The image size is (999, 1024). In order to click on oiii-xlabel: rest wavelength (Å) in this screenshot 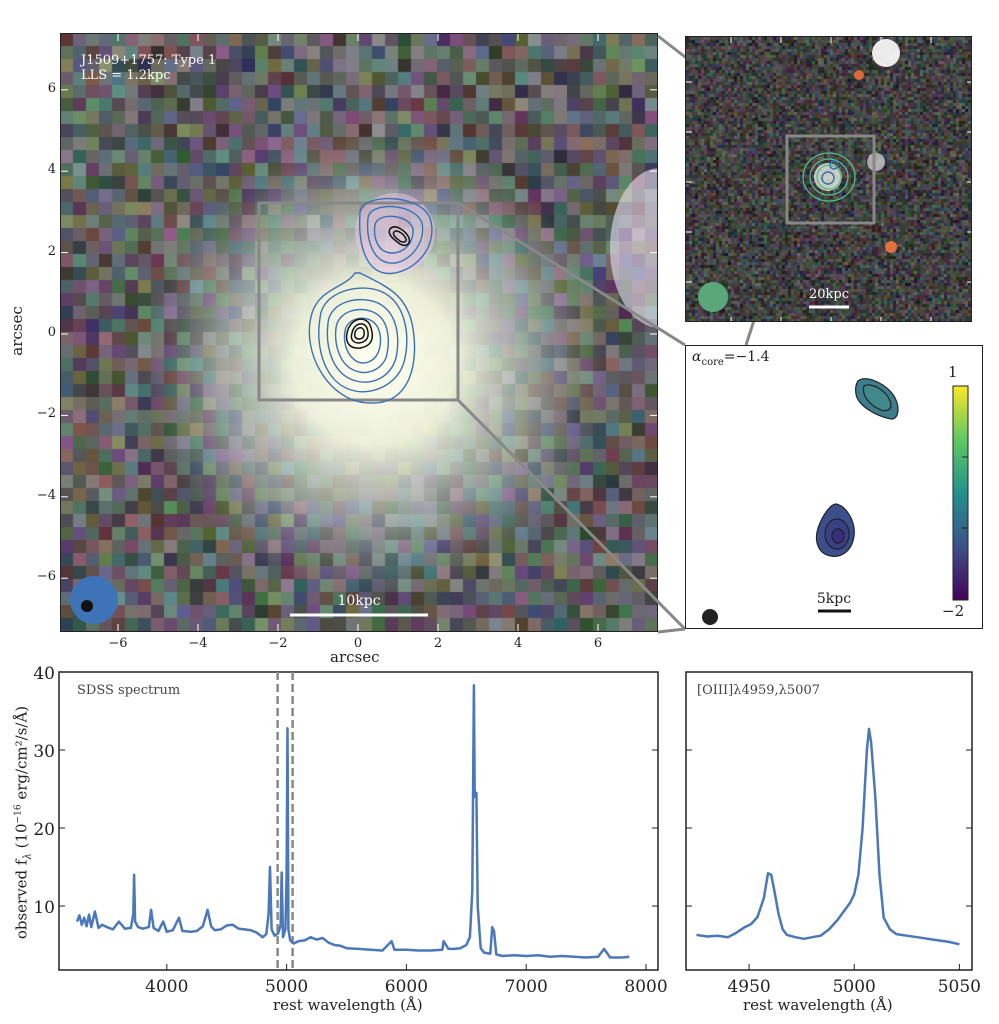, I will do `click(818, 1005)`.